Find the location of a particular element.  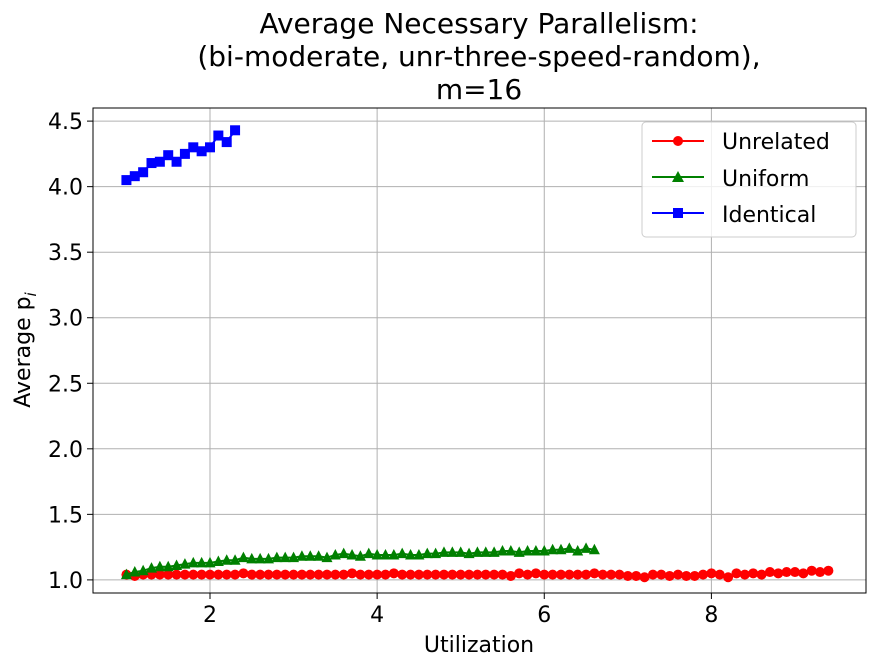

y-axis-label-main: Average p is located at coordinates (23, 351).